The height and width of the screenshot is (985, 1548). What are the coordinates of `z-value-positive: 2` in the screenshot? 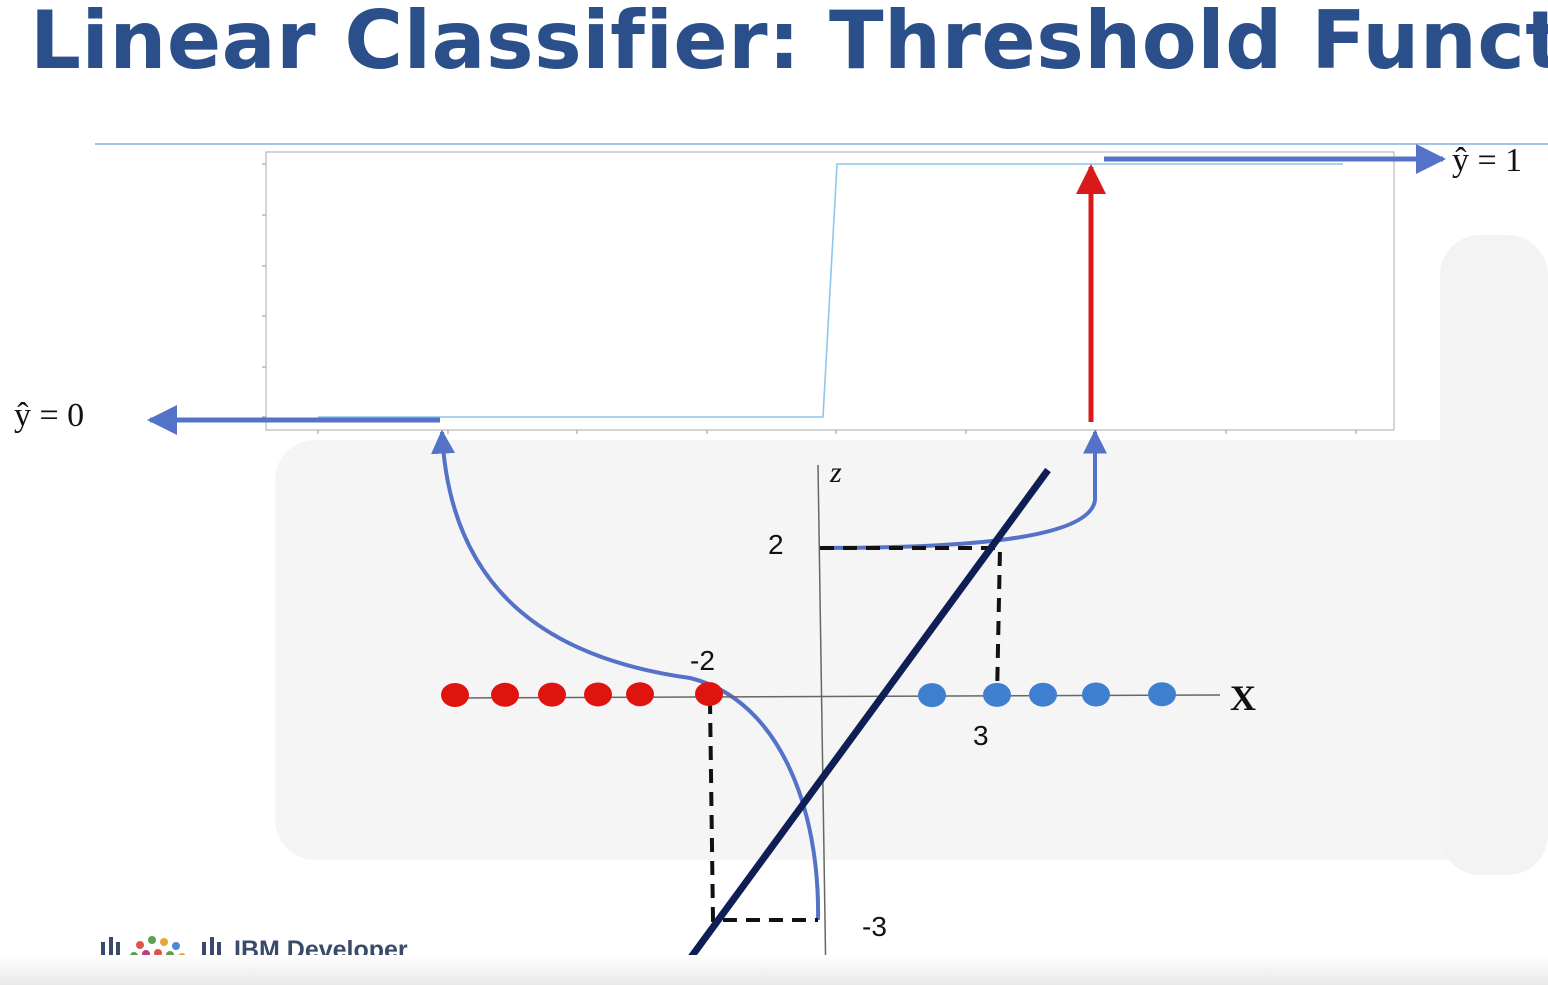 It's located at (776, 544).